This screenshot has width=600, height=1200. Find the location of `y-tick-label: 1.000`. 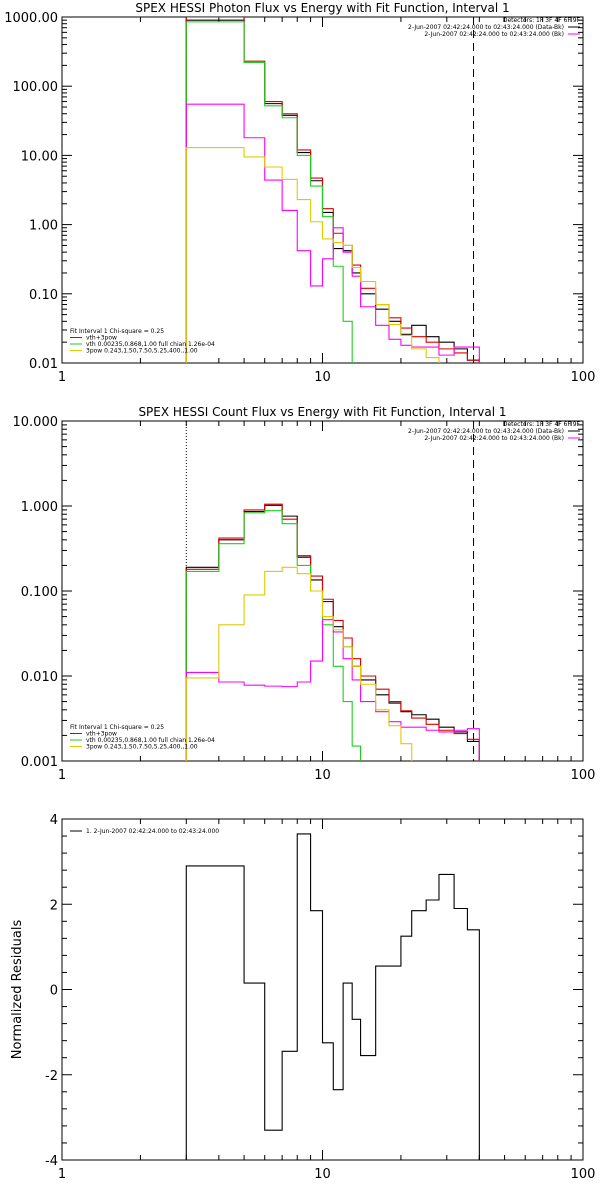

y-tick-label: 1.000 is located at coordinates (39, 507).